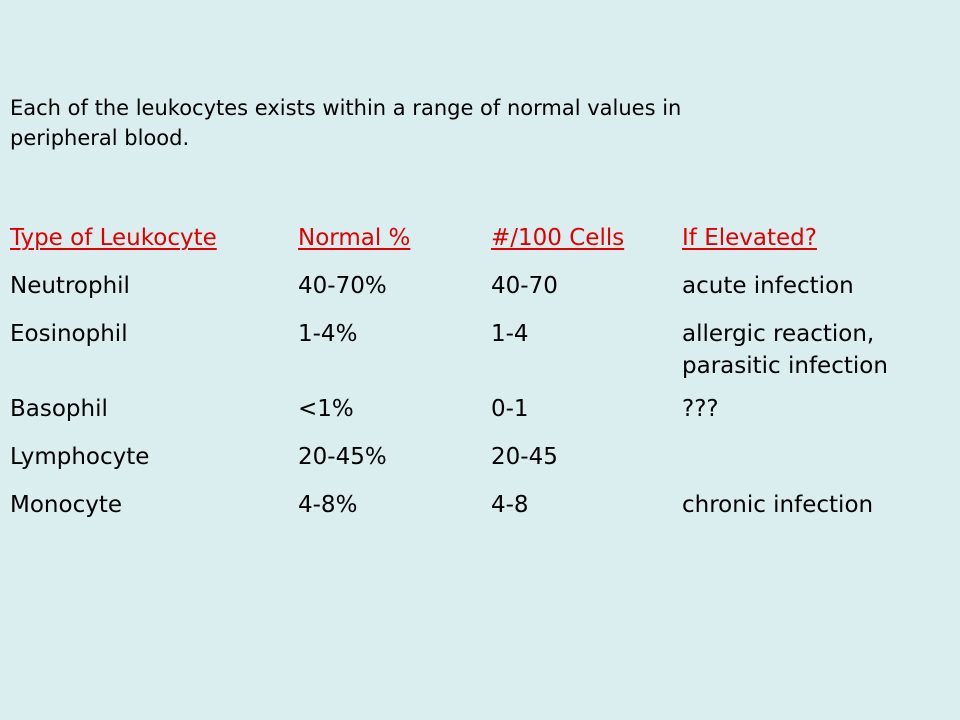 The width and height of the screenshot is (960, 720). Describe the element at coordinates (510, 334) in the screenshot. I see `cell-per-100-cells: 1-4` at that location.